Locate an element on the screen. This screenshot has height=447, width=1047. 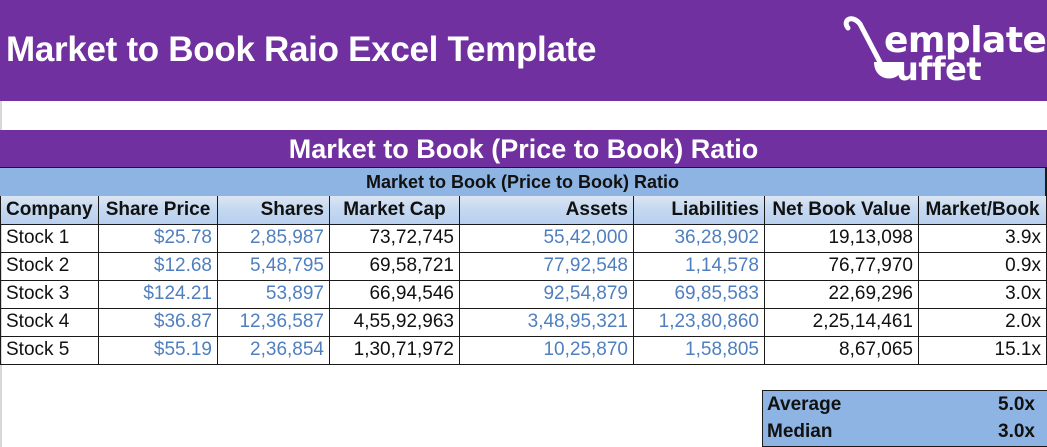
cell-market-cap: 1,30,71,972 is located at coordinates (394, 350).